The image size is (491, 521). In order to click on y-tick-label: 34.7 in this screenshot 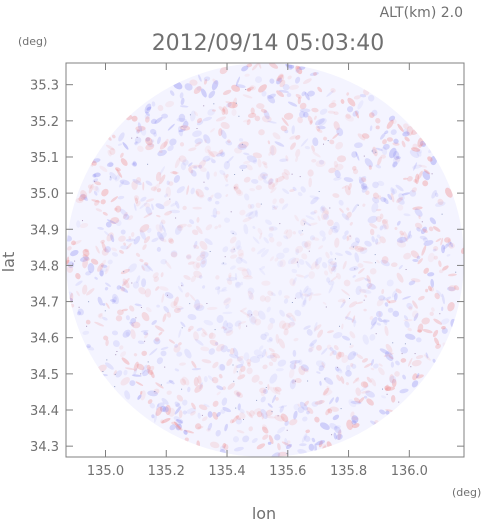, I will do `click(44, 303)`.